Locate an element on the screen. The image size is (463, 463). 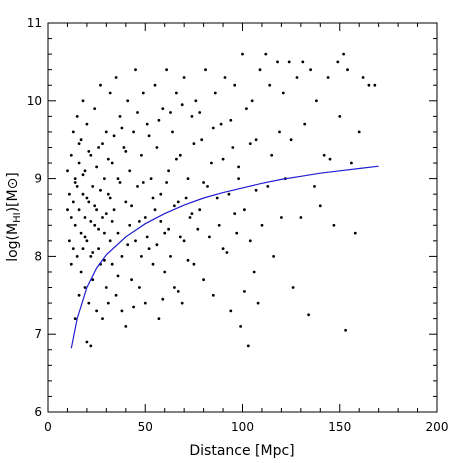
x-tick-label: 100 is located at coordinates (242, 427).